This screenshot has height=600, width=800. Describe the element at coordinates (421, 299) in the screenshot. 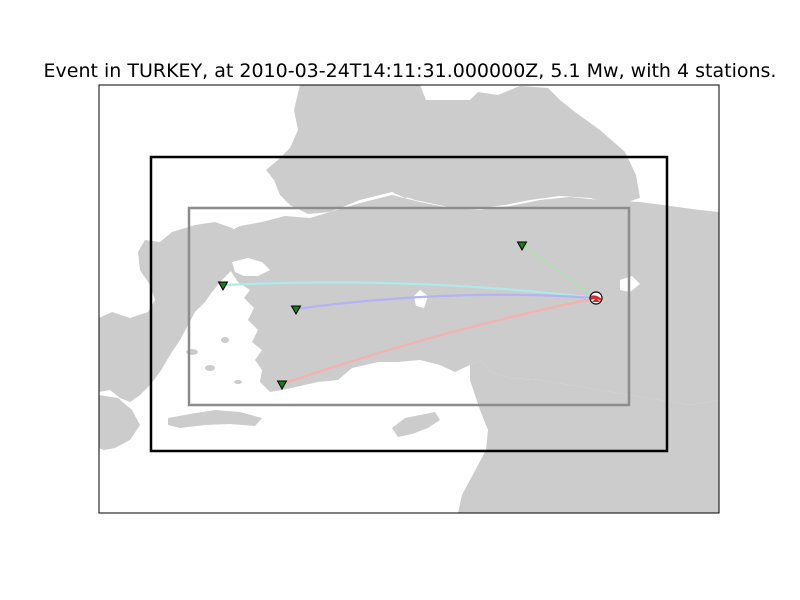

I see `lake-tuz` at that location.